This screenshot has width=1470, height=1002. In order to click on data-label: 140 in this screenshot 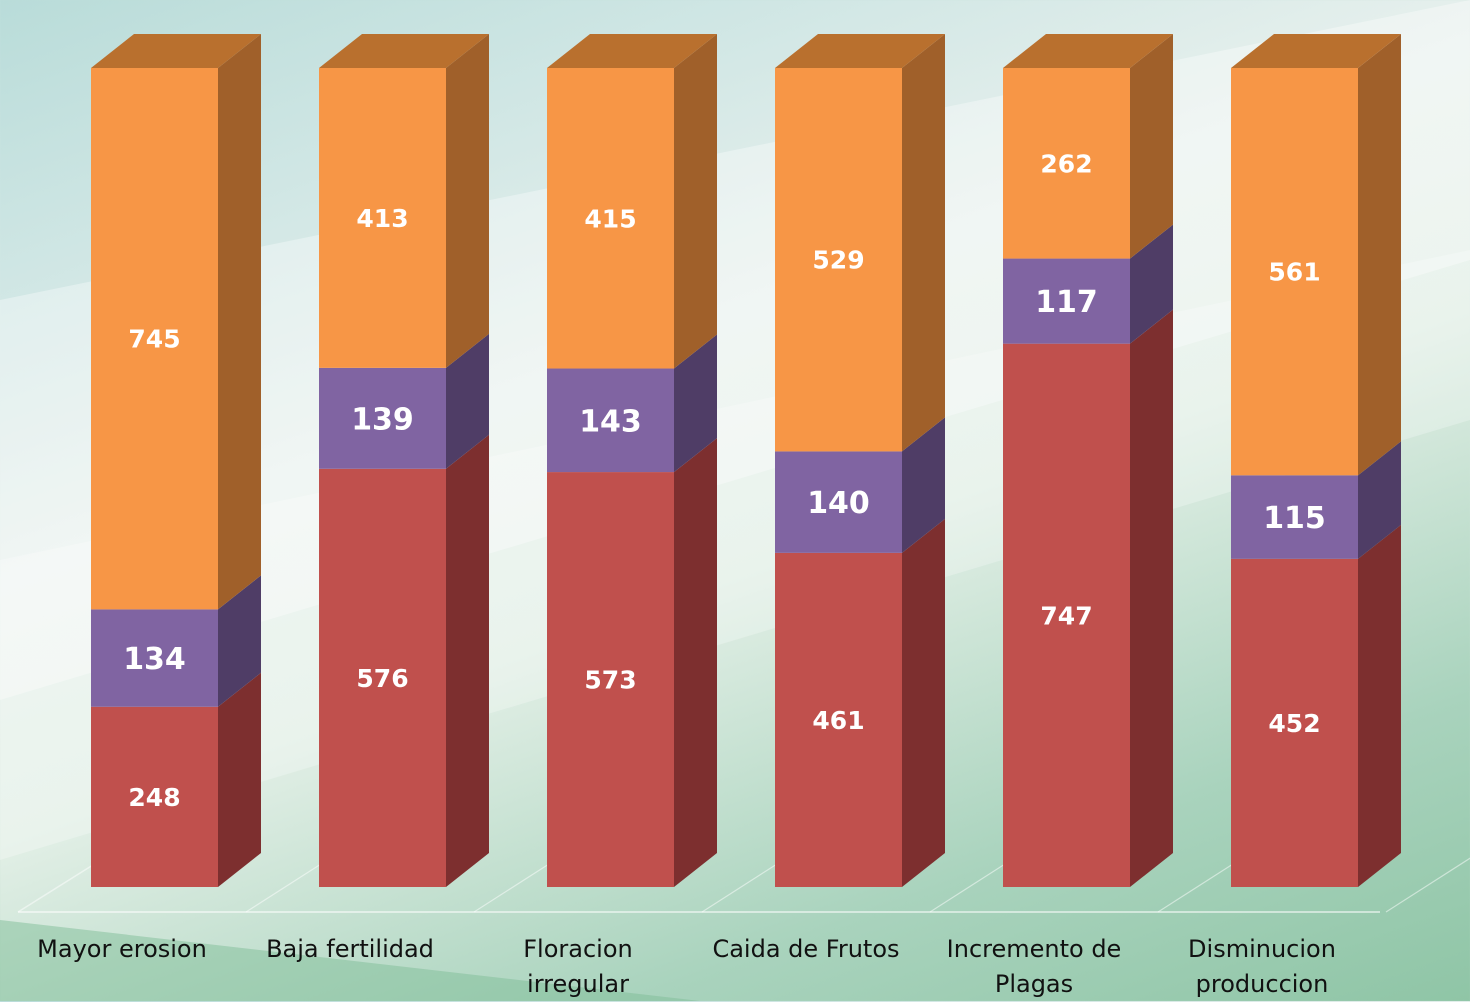, I will do `click(838, 503)`.